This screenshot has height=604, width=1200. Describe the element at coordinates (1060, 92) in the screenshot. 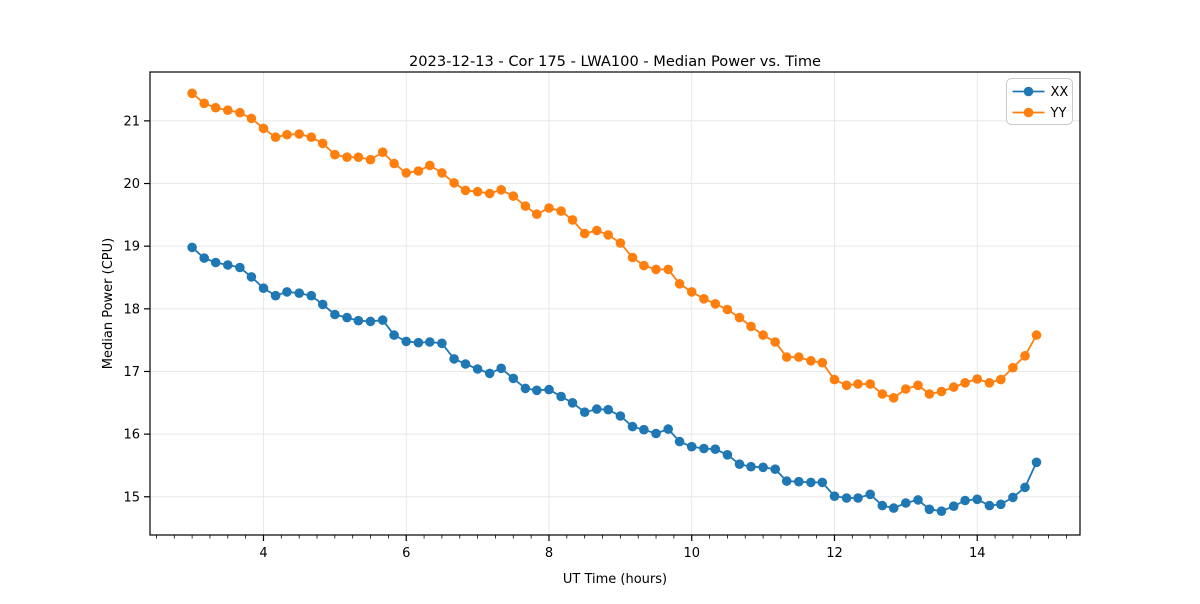

I see `legend-label-xx: XX` at that location.